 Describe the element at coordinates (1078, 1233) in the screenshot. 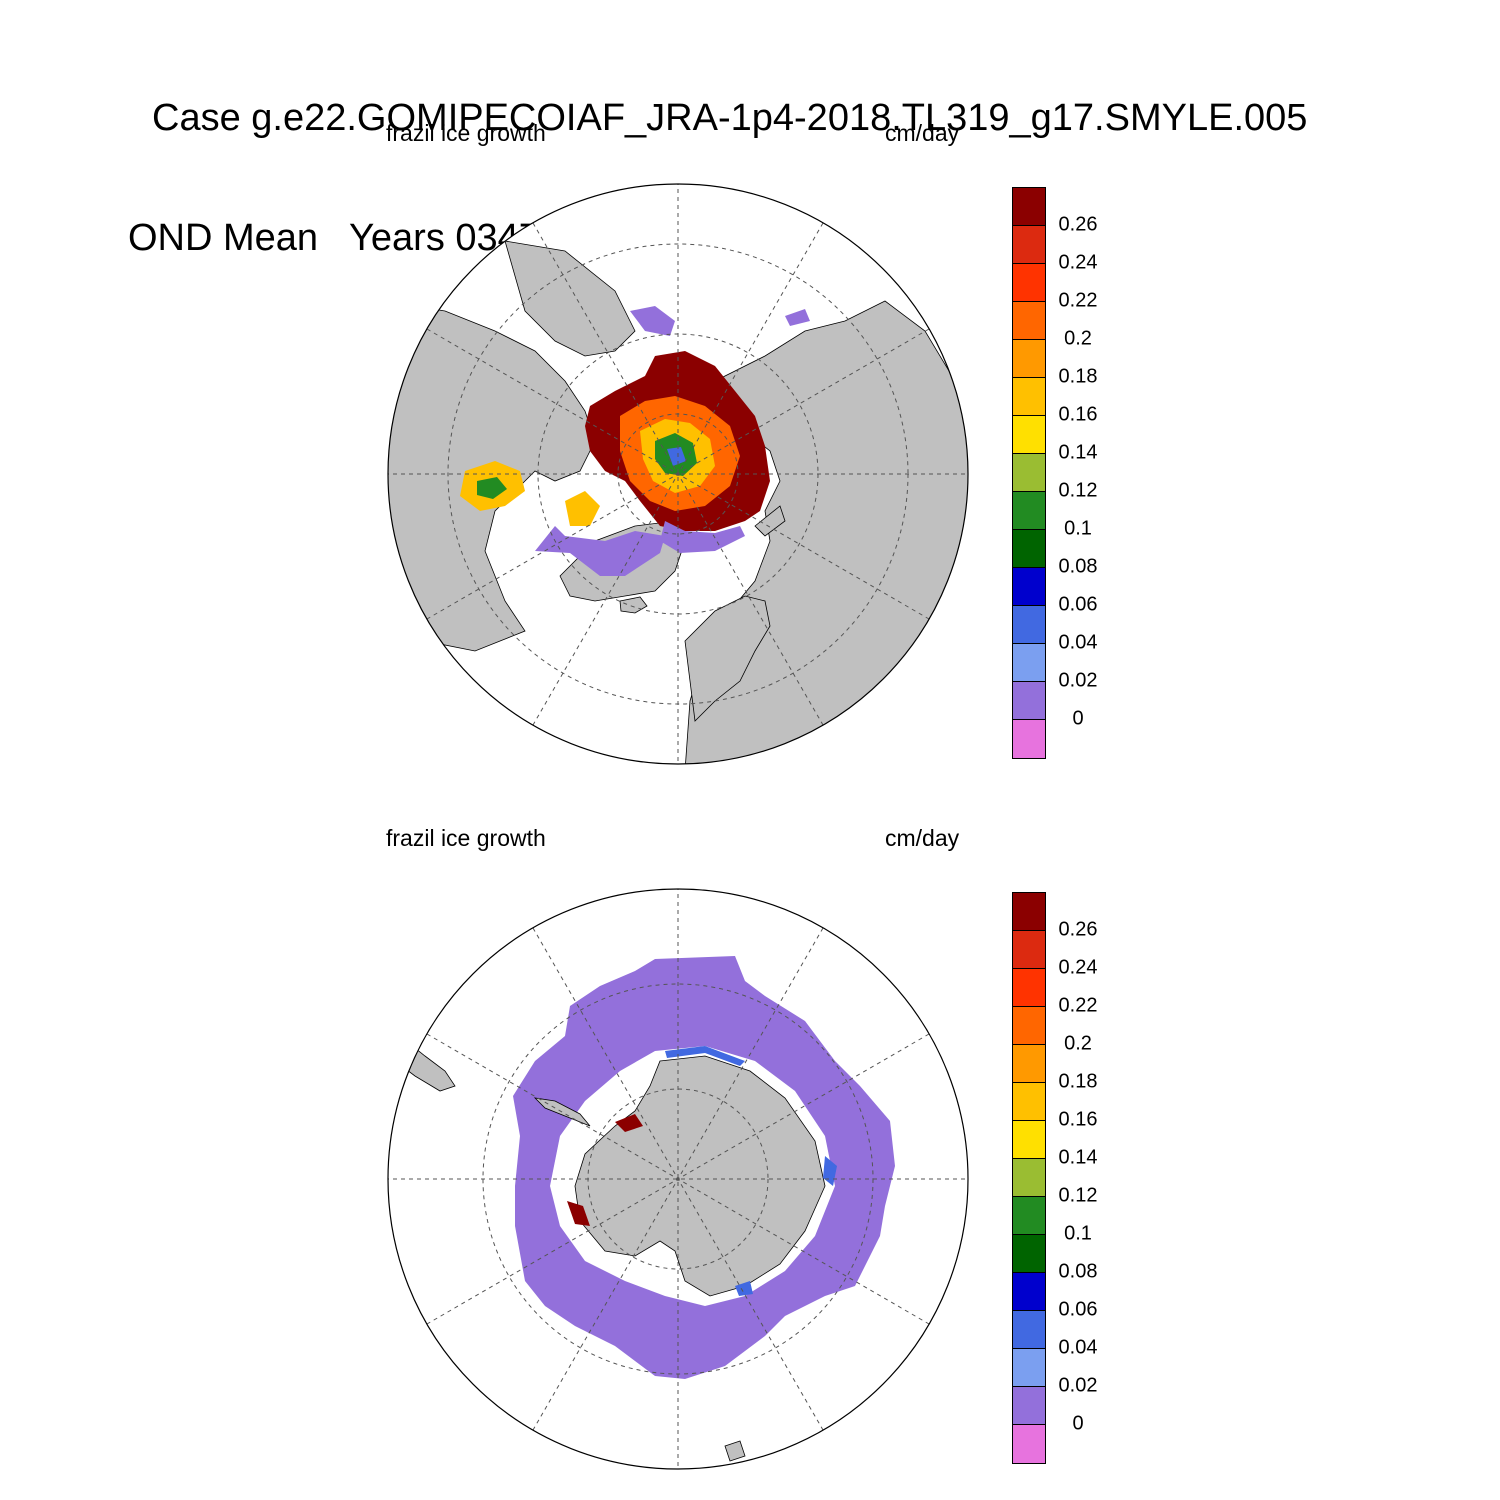

I see `south-colorbar-tick-label: 0.1` at that location.